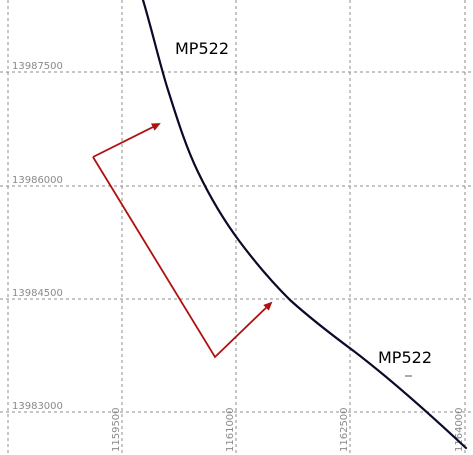  I want to click on x-tick-label: 1164000, so click(459, 429).